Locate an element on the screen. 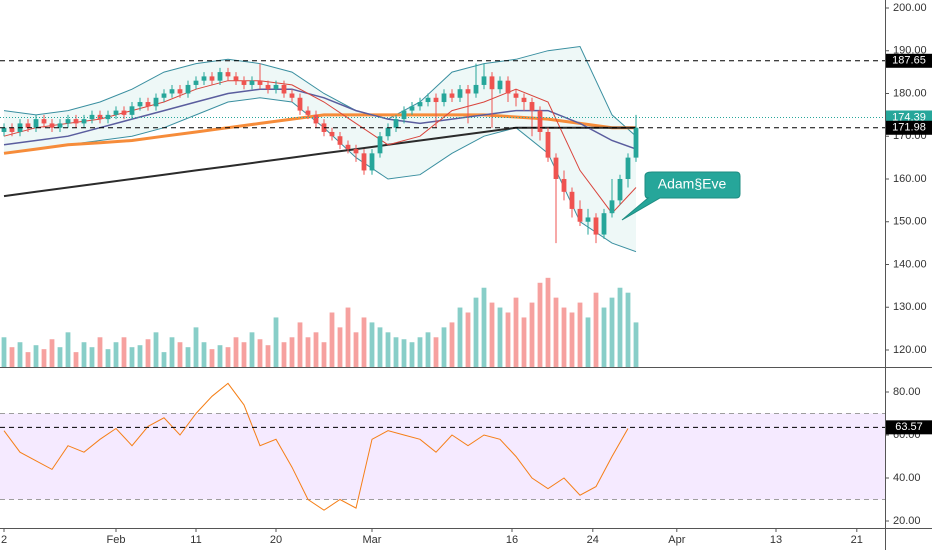 This screenshot has height=550, width=932. rsi-level-label: 63.57 is located at coordinates (909, 427).